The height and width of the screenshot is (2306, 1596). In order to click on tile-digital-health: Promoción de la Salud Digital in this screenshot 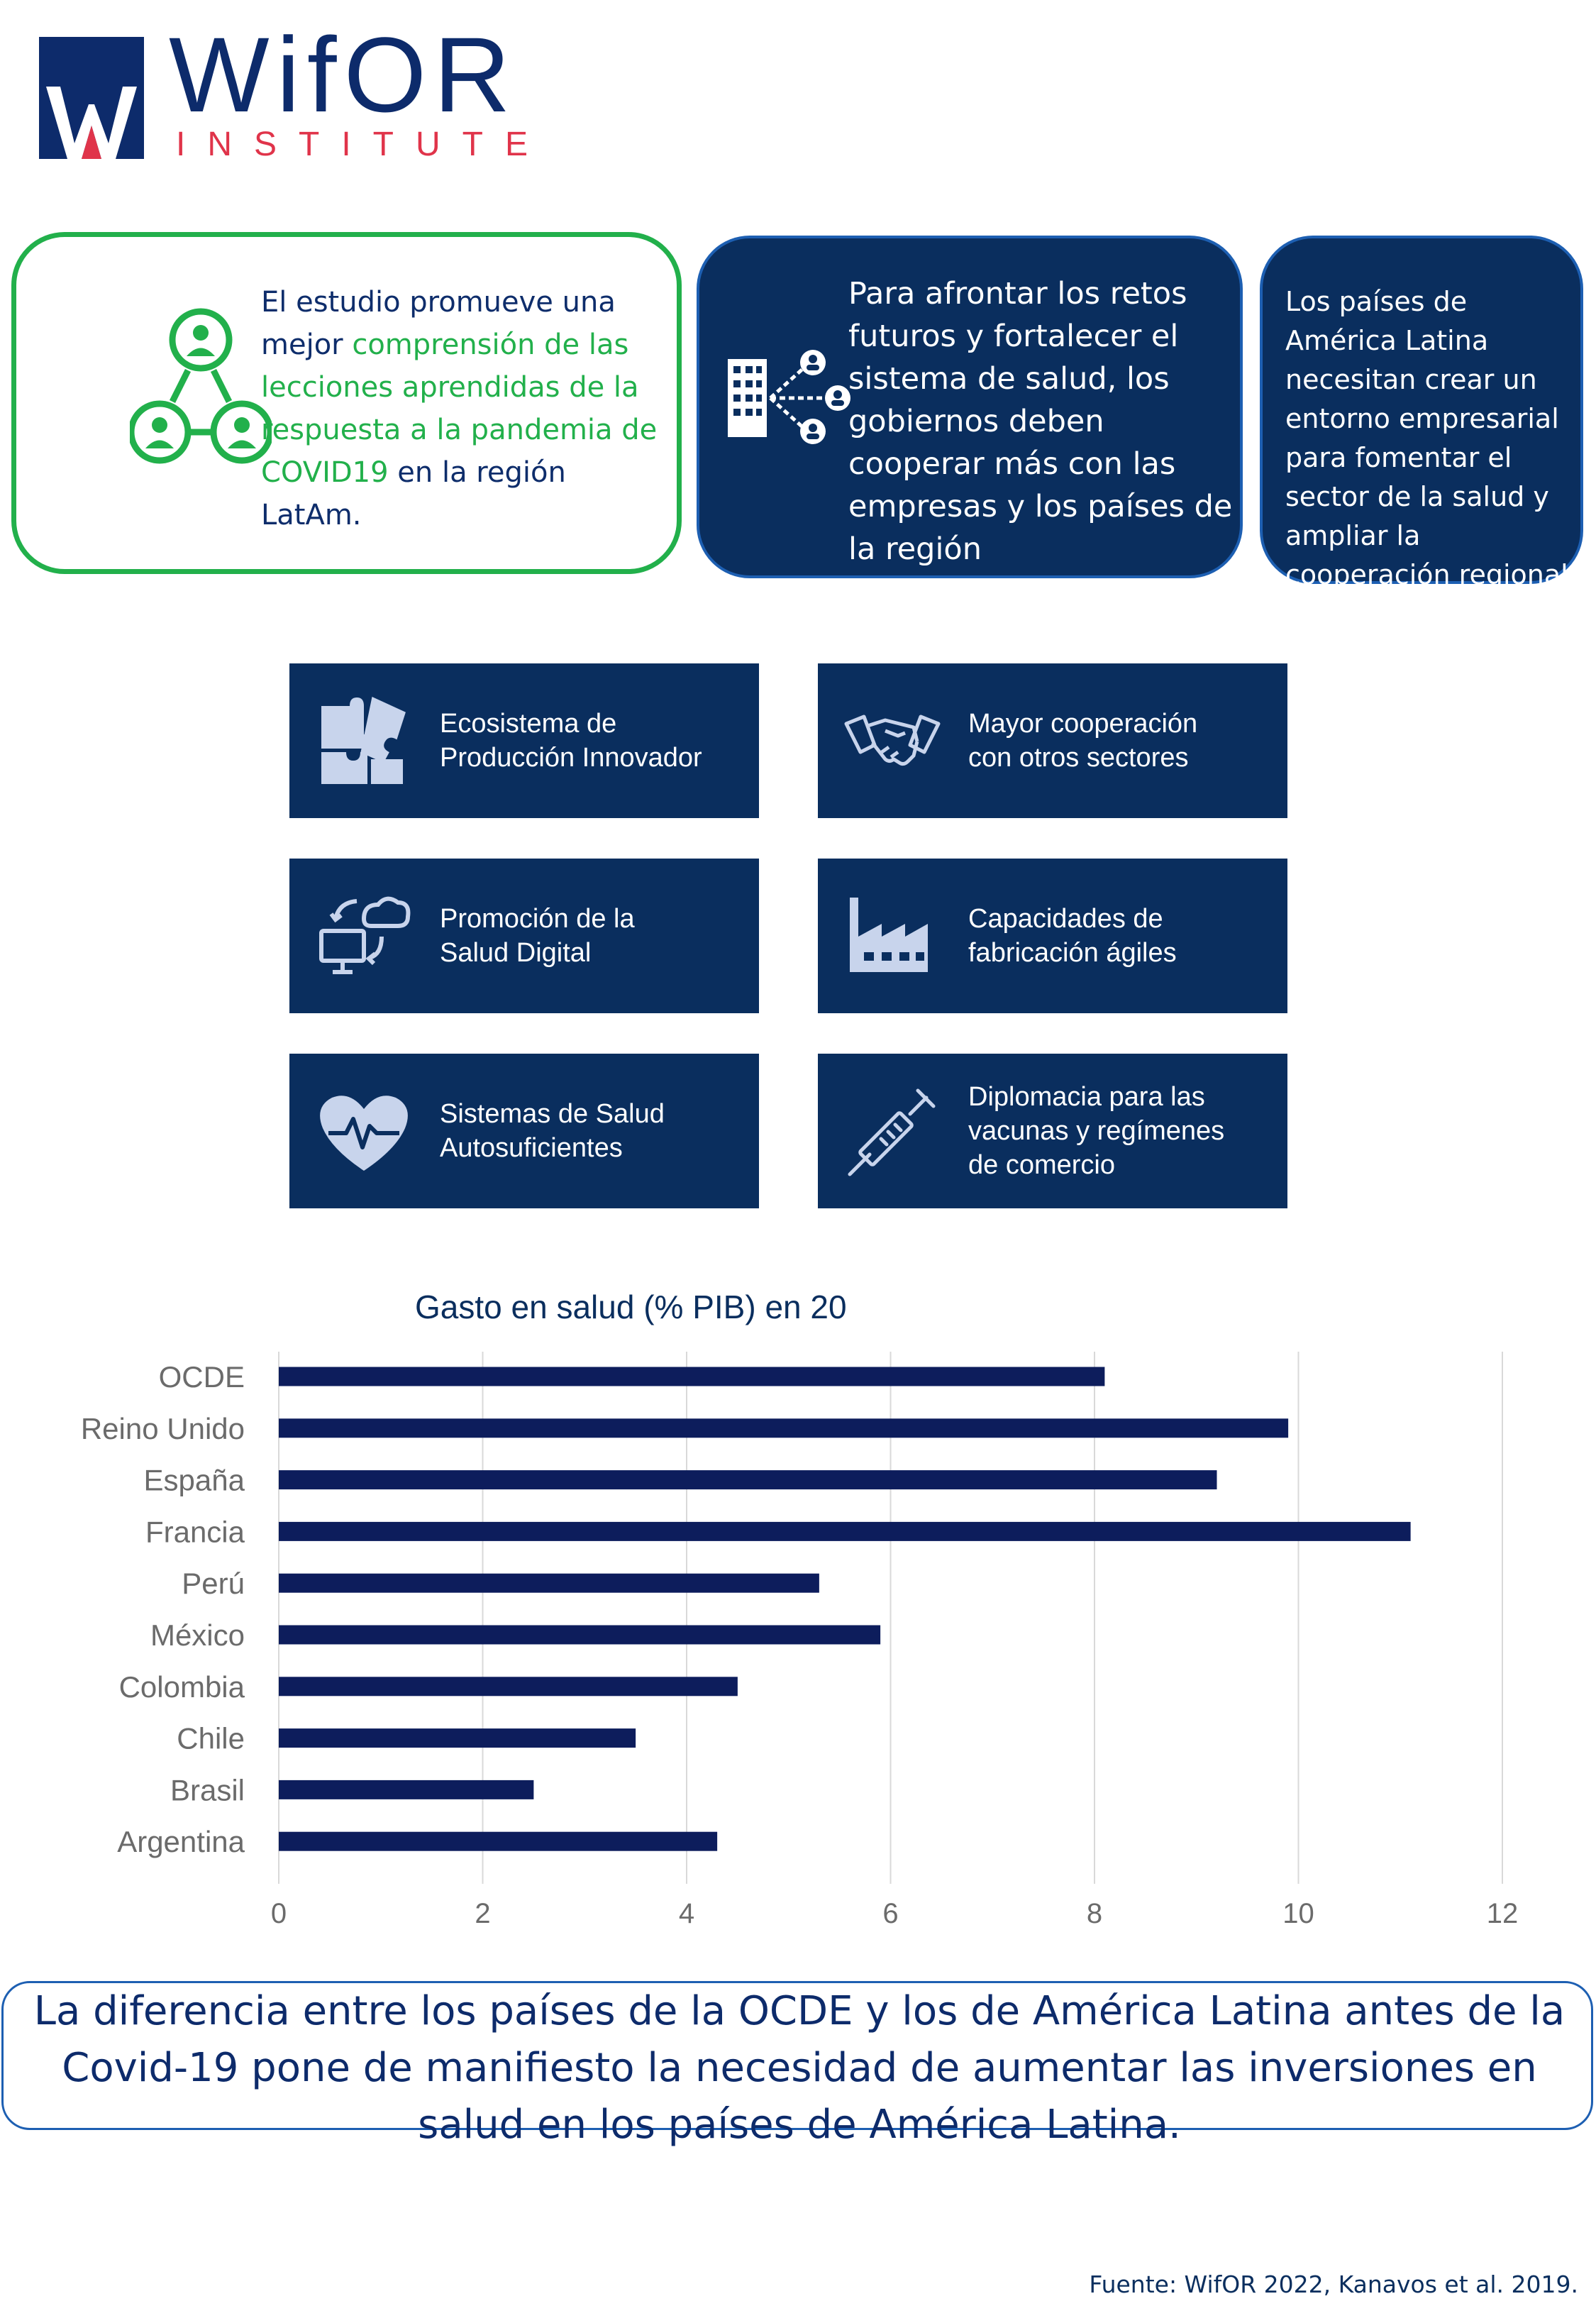, I will do `click(524, 936)`.